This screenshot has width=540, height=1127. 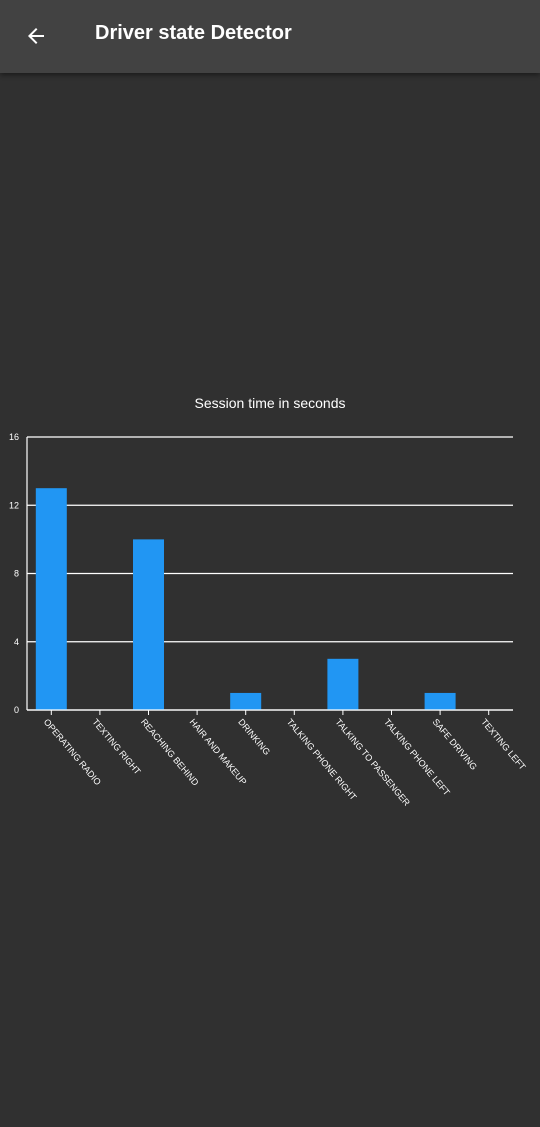 I want to click on app-bar: Driver state Detector, so click(x=270, y=36).